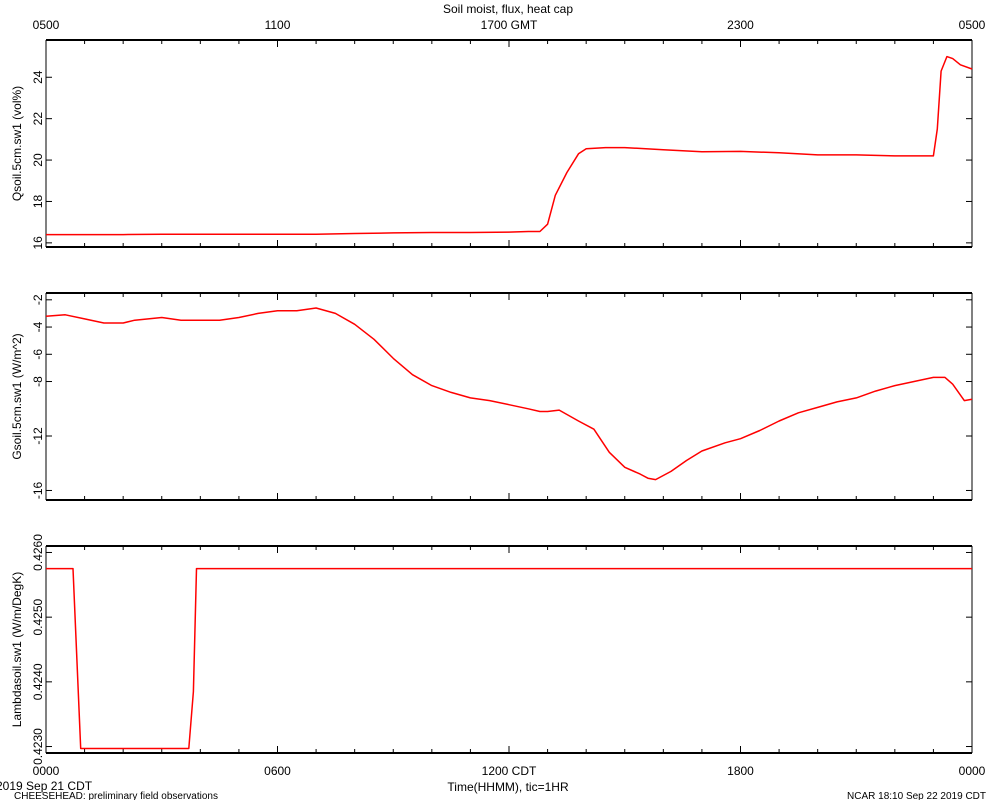 The height and width of the screenshot is (800, 1000). I want to click on y-axis-label: Lambdasoil.sw1 (W/m/DegK), so click(17, 649).